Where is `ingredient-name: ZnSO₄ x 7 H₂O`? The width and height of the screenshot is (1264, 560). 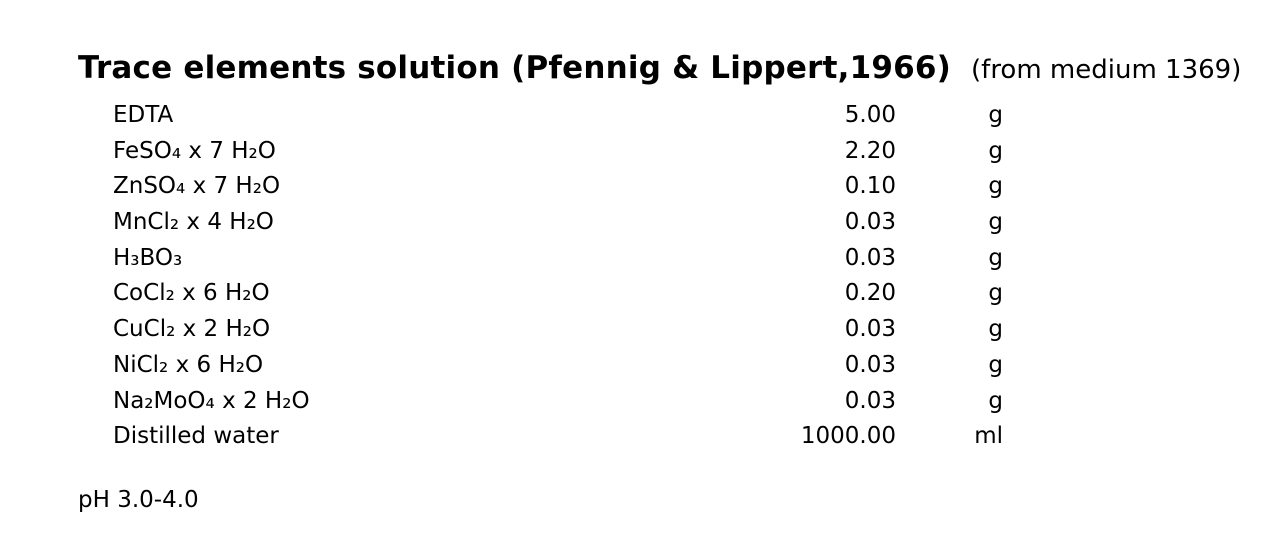 ingredient-name: ZnSO₄ x 7 H₂O is located at coordinates (197, 186).